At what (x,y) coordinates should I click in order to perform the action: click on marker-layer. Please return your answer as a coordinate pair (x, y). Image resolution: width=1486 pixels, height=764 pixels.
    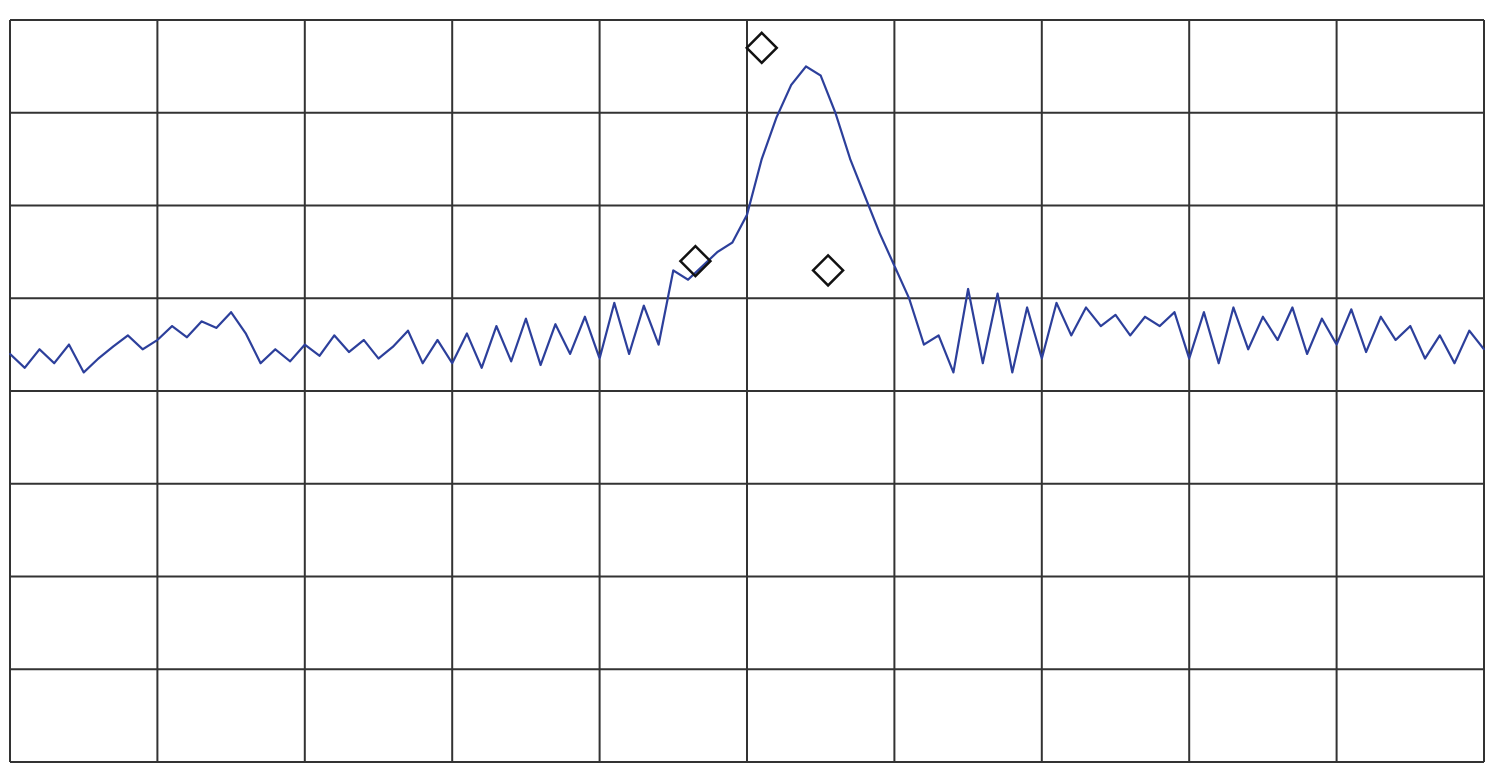
    Looking at the image, I should click on (761, 159).